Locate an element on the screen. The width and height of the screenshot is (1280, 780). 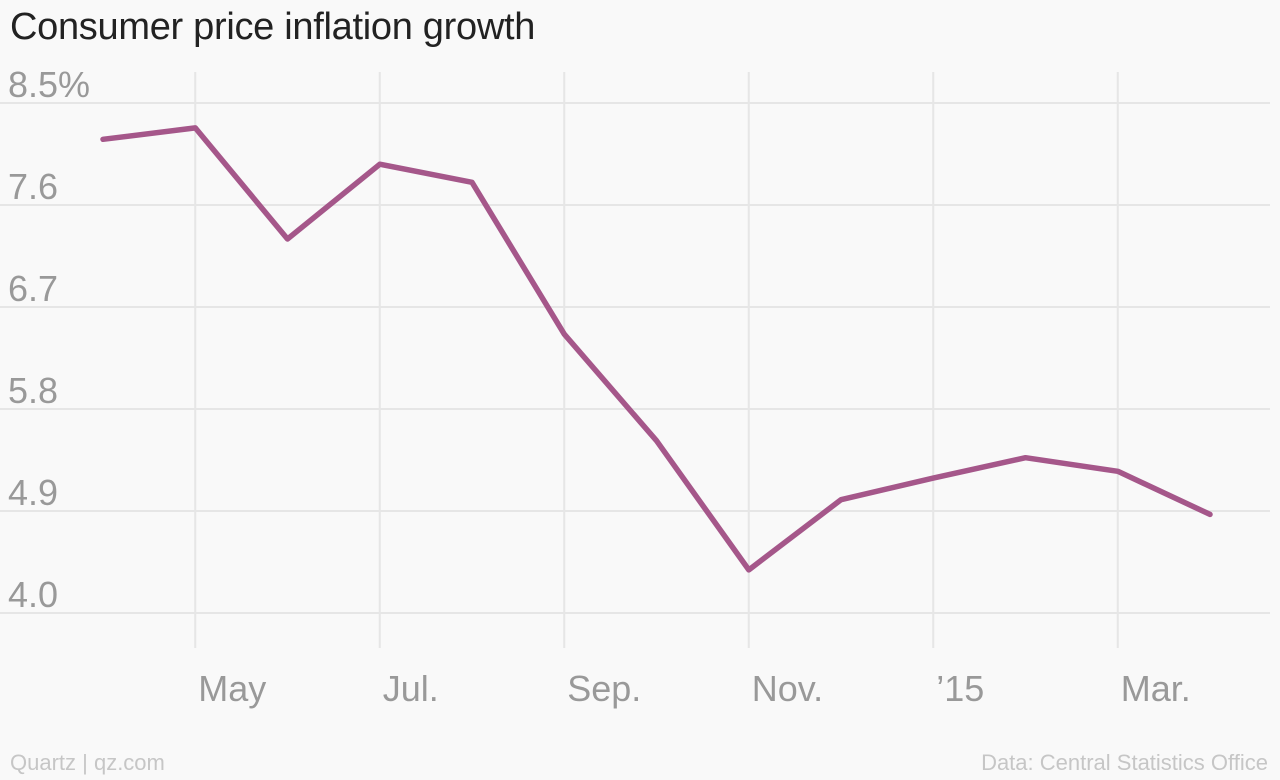
footer-source: Data: Central Statistics Office is located at coordinates (1124, 762).